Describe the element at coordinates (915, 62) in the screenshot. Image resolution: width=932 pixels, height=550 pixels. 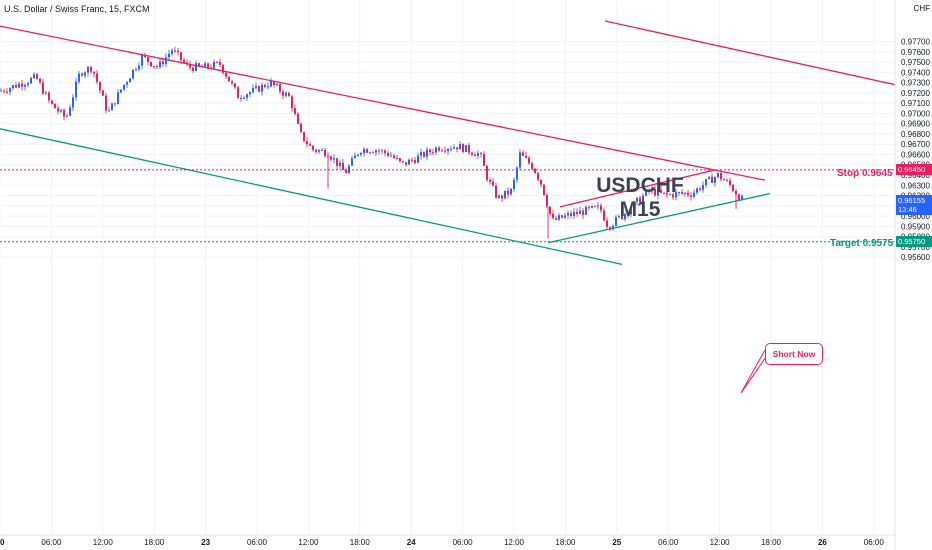
I see `price-tick-label: 0.97500` at that location.